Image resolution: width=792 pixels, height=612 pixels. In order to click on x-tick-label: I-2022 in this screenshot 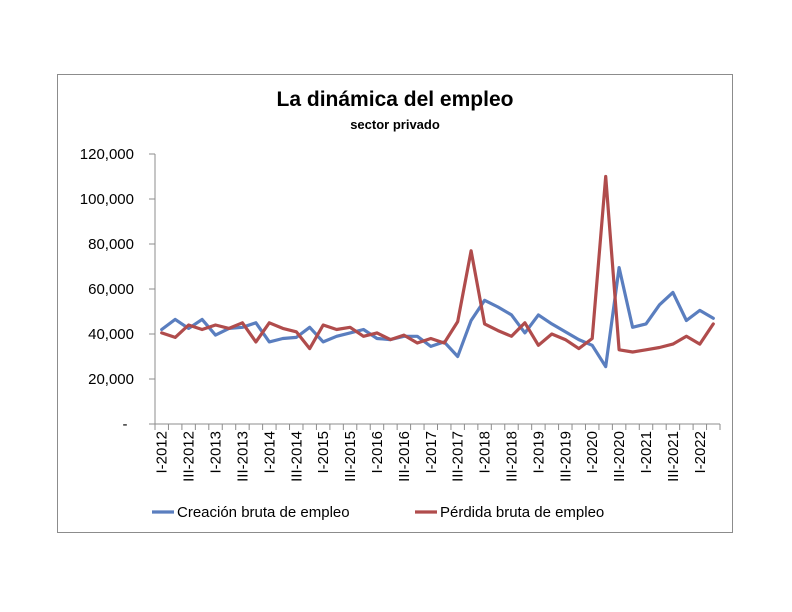, I will do `click(700, 452)`.